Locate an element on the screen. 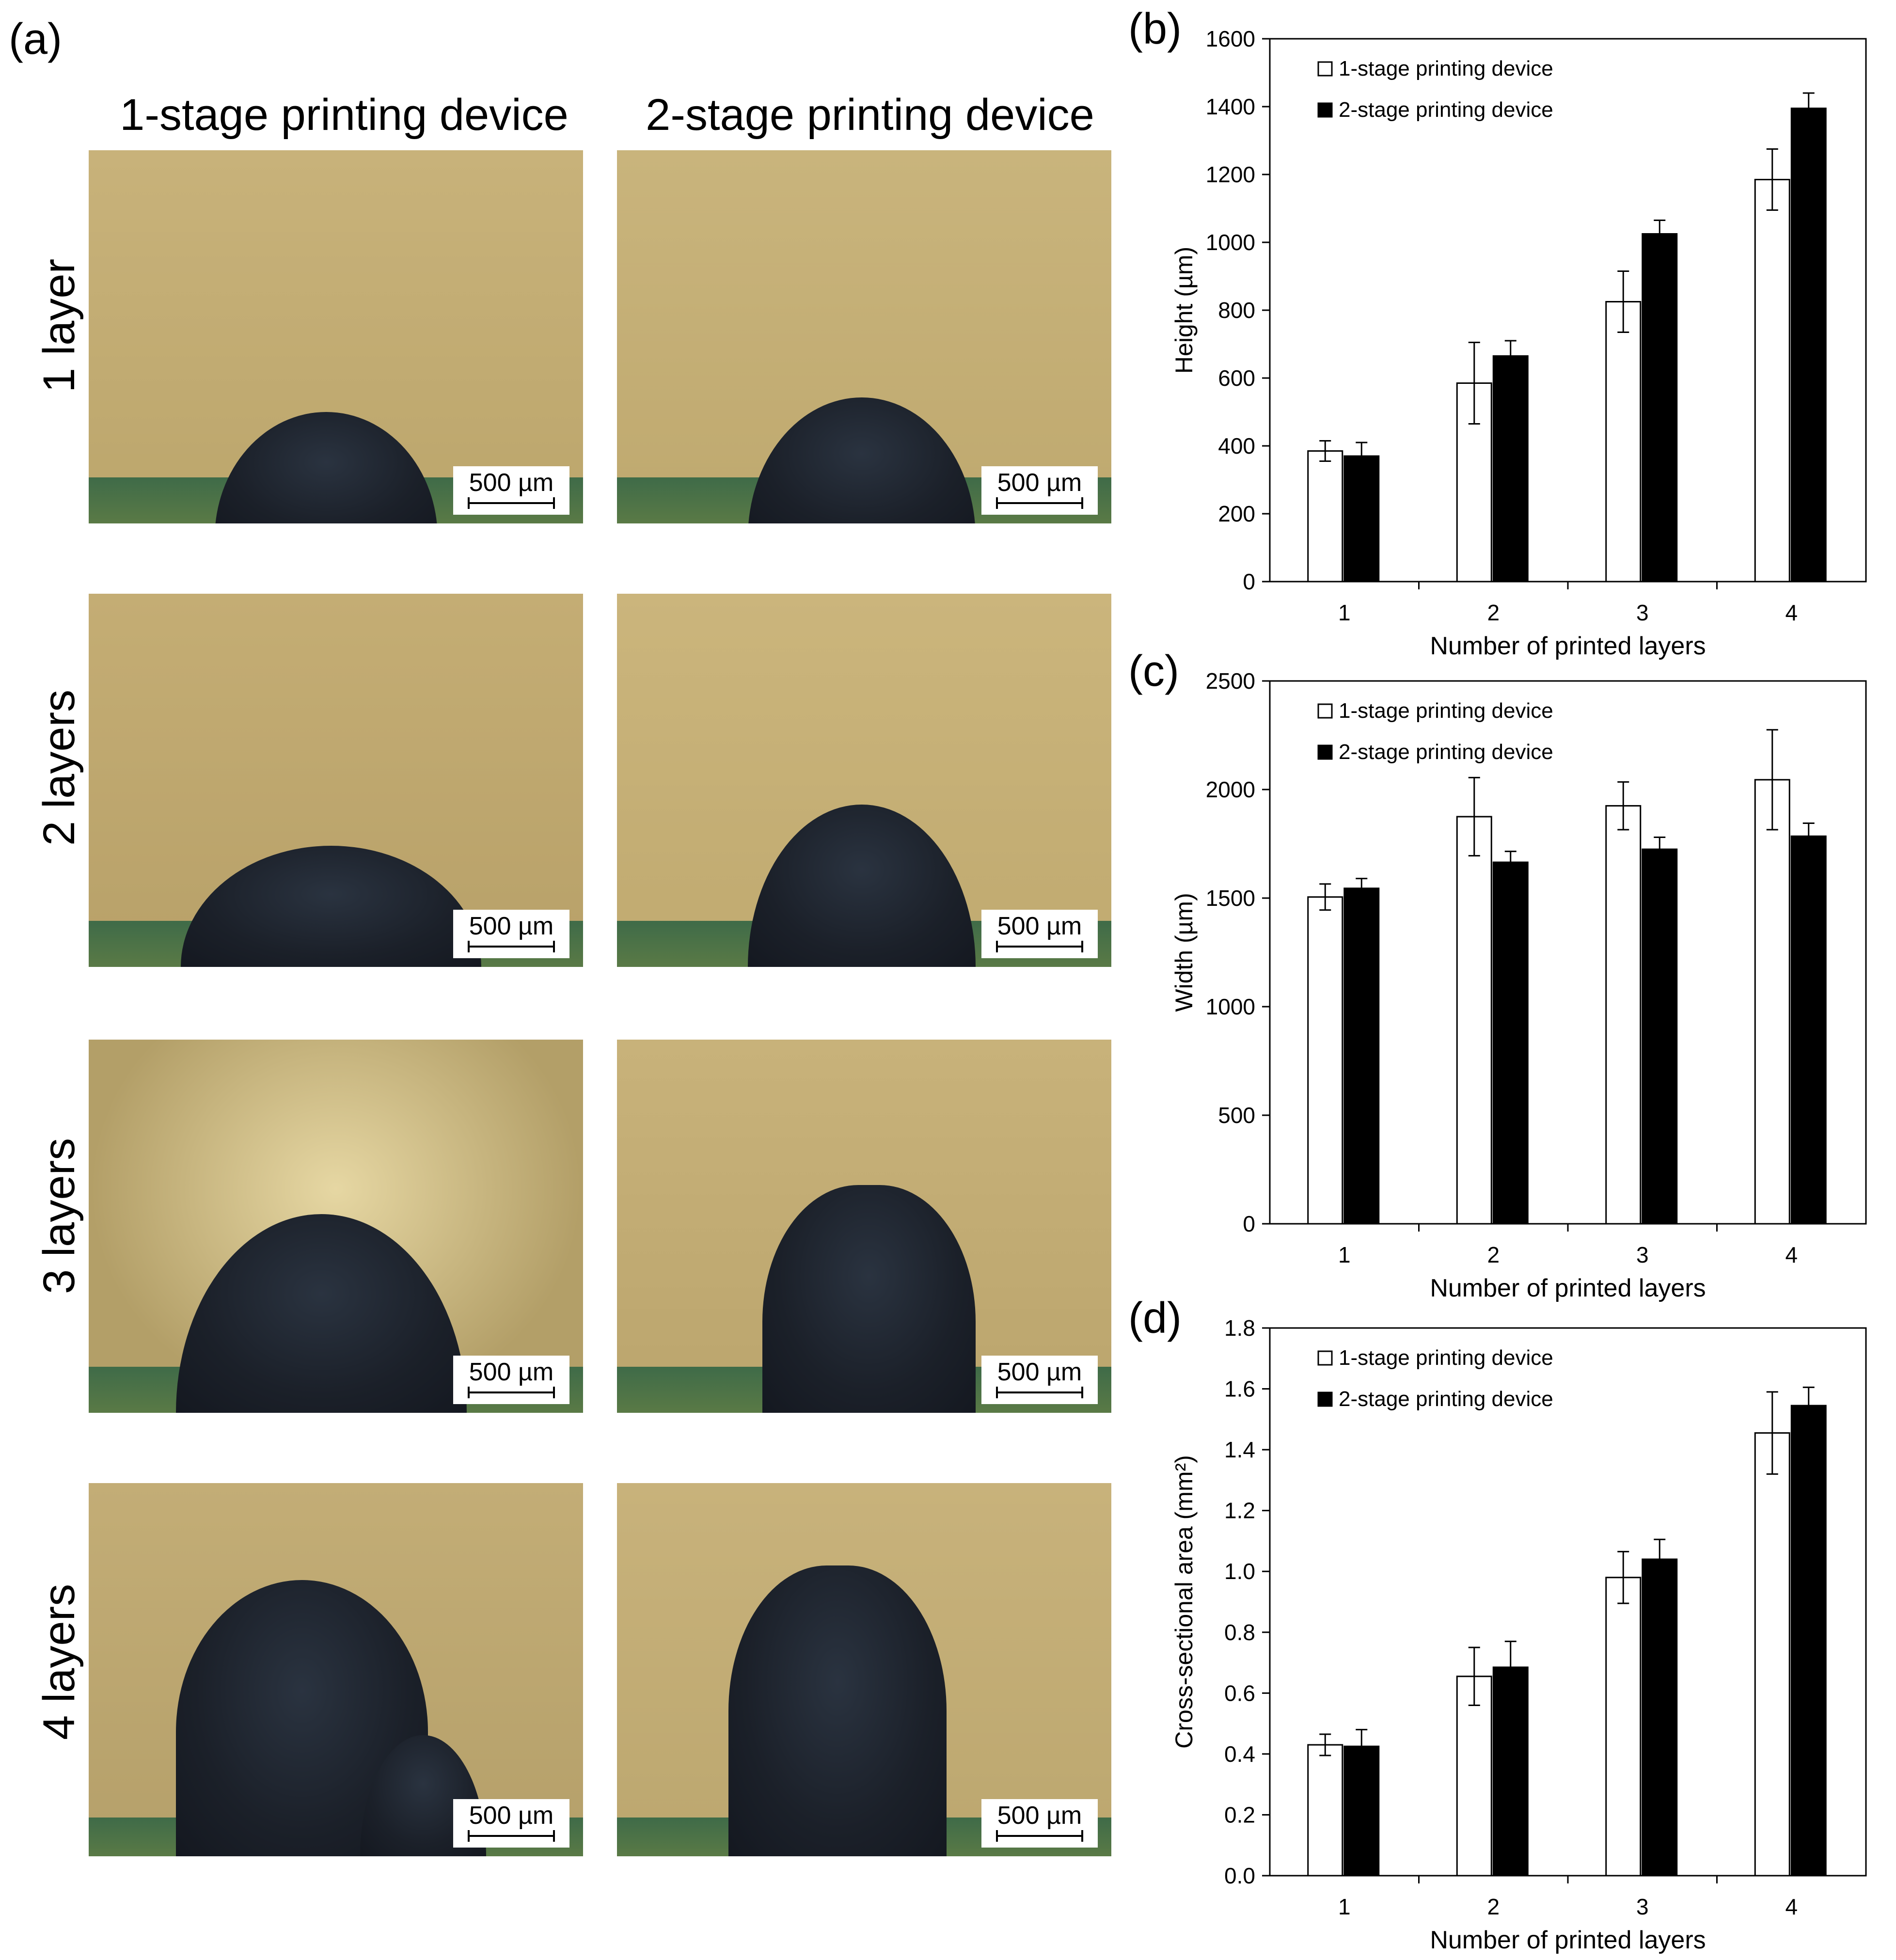 The width and height of the screenshot is (1896, 1960). micrograph-1-stage-3-layers: 500 µm is located at coordinates (336, 1227).